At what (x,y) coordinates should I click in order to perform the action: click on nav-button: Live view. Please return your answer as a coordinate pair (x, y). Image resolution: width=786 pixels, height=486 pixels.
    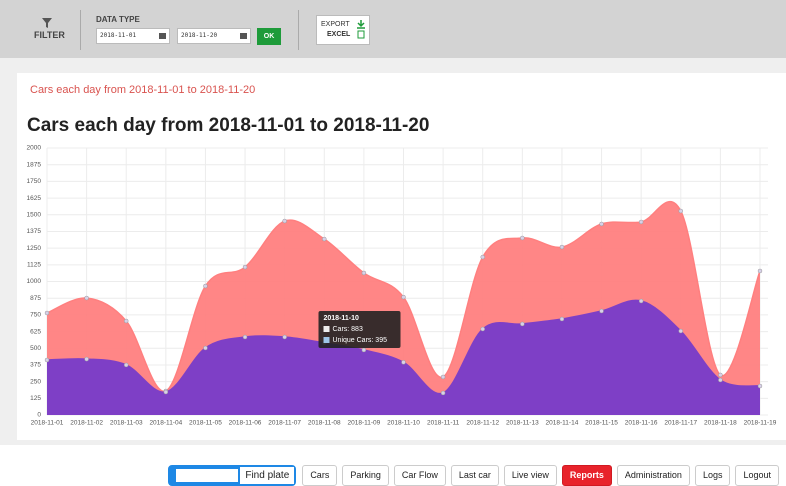
    Looking at the image, I should click on (530, 475).